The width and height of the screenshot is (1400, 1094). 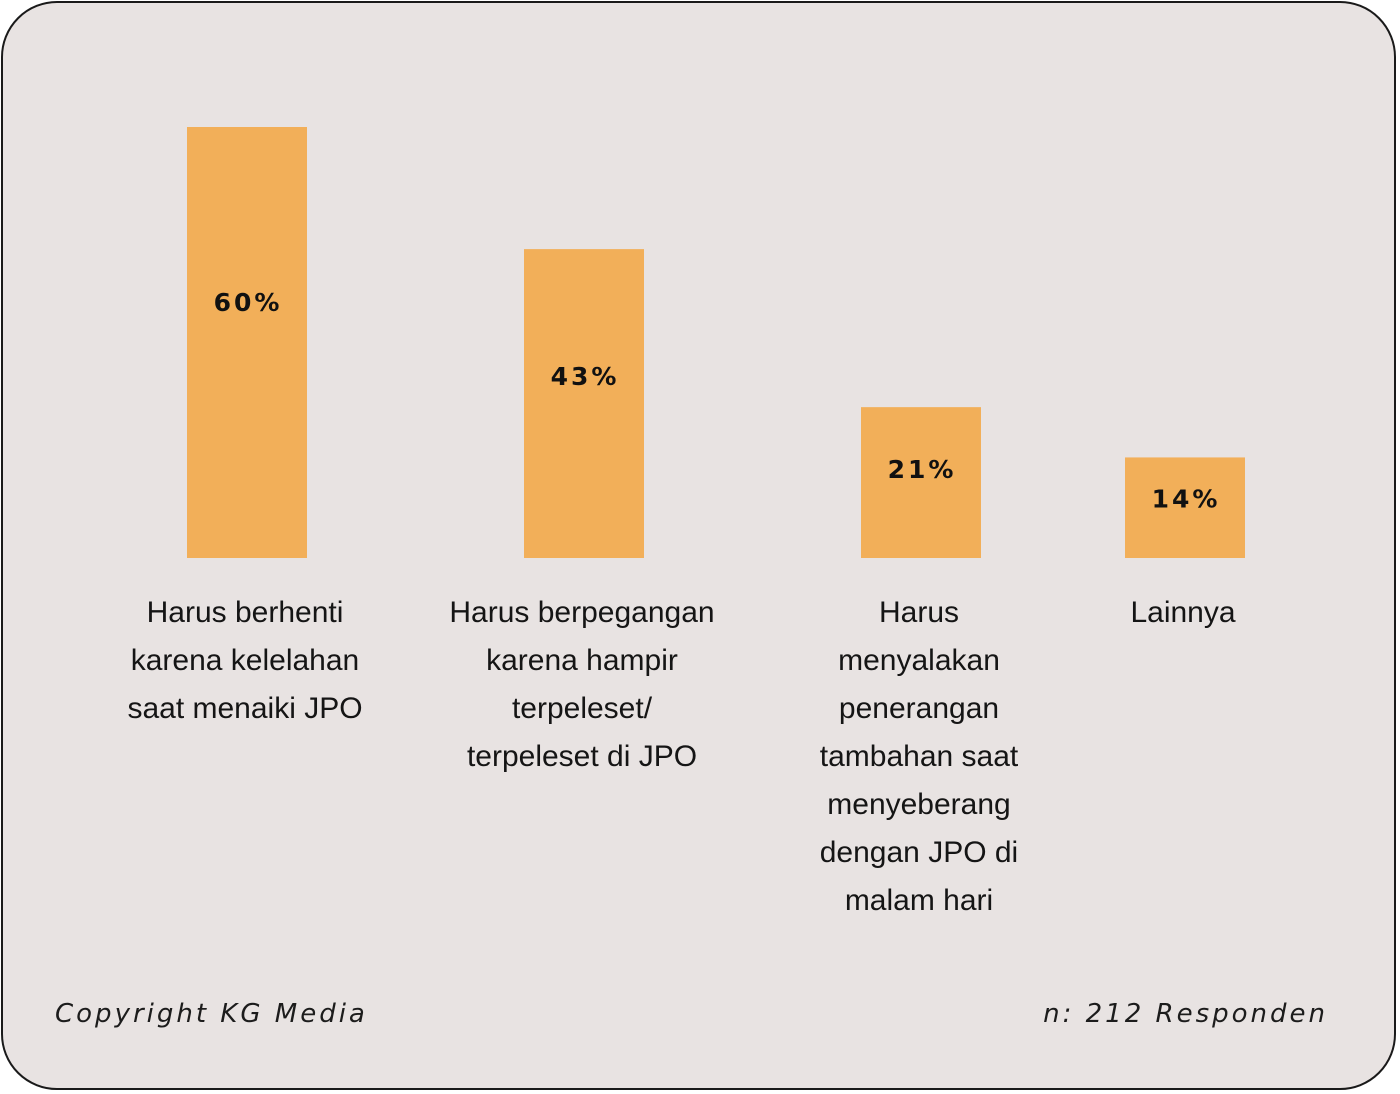 What do you see at coordinates (211, 1014) in the screenshot?
I see `copyright-note: Copyright KG Media` at bounding box center [211, 1014].